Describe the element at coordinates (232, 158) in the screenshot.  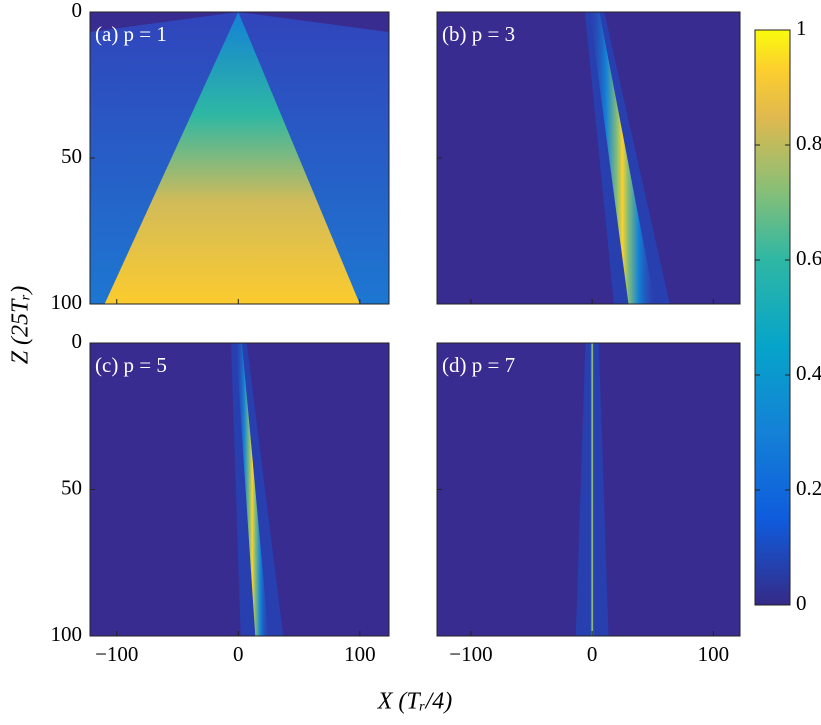
I see `wave-wedge` at that location.